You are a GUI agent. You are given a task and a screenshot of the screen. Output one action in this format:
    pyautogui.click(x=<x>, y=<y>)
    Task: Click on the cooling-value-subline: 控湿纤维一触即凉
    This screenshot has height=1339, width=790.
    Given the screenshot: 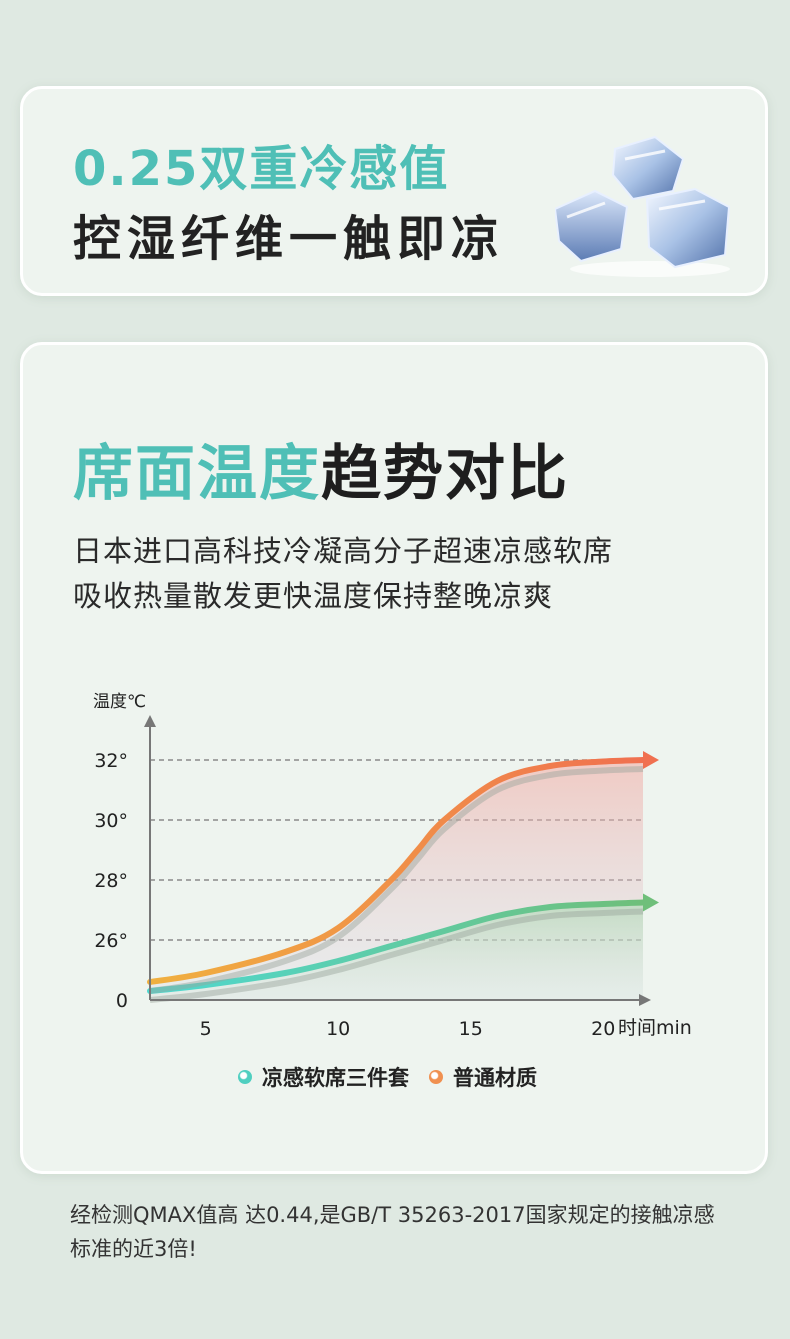 What is the action you would take?
    pyautogui.click(x=289, y=239)
    